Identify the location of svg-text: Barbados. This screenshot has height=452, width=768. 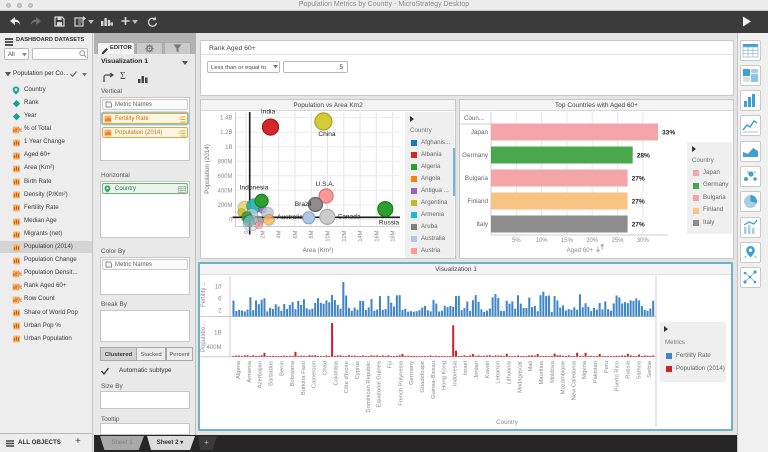
(272, 373).